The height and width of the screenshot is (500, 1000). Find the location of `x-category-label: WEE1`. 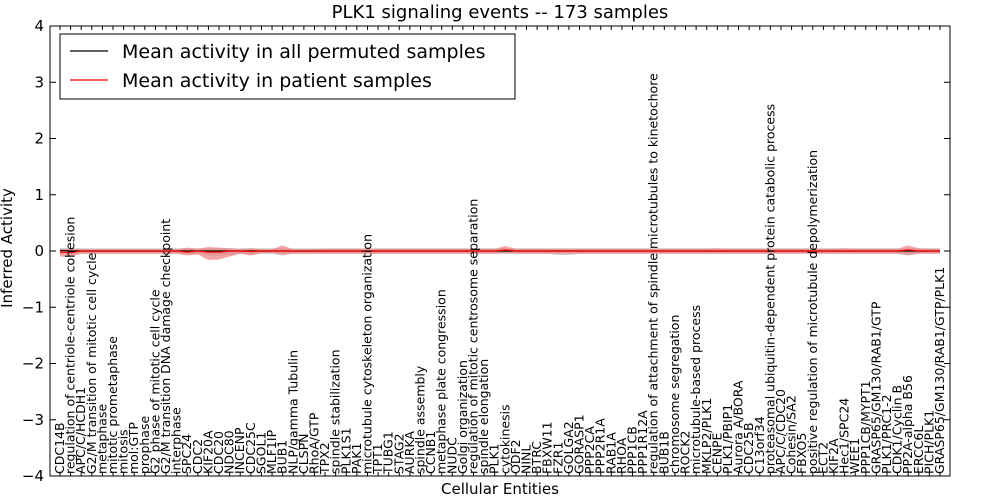

x-category-label: WEE1 is located at coordinates (854, 456).